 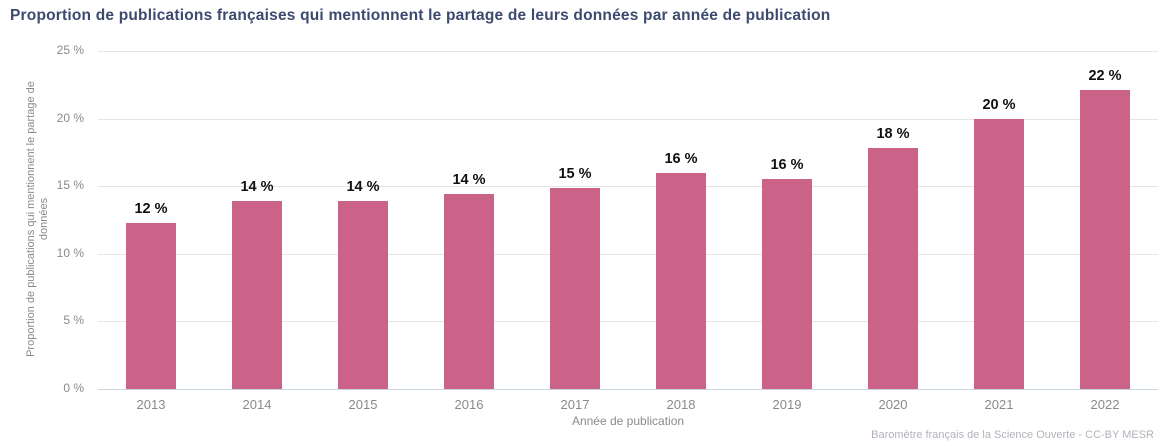 I want to click on bar-2017, so click(x=575, y=288).